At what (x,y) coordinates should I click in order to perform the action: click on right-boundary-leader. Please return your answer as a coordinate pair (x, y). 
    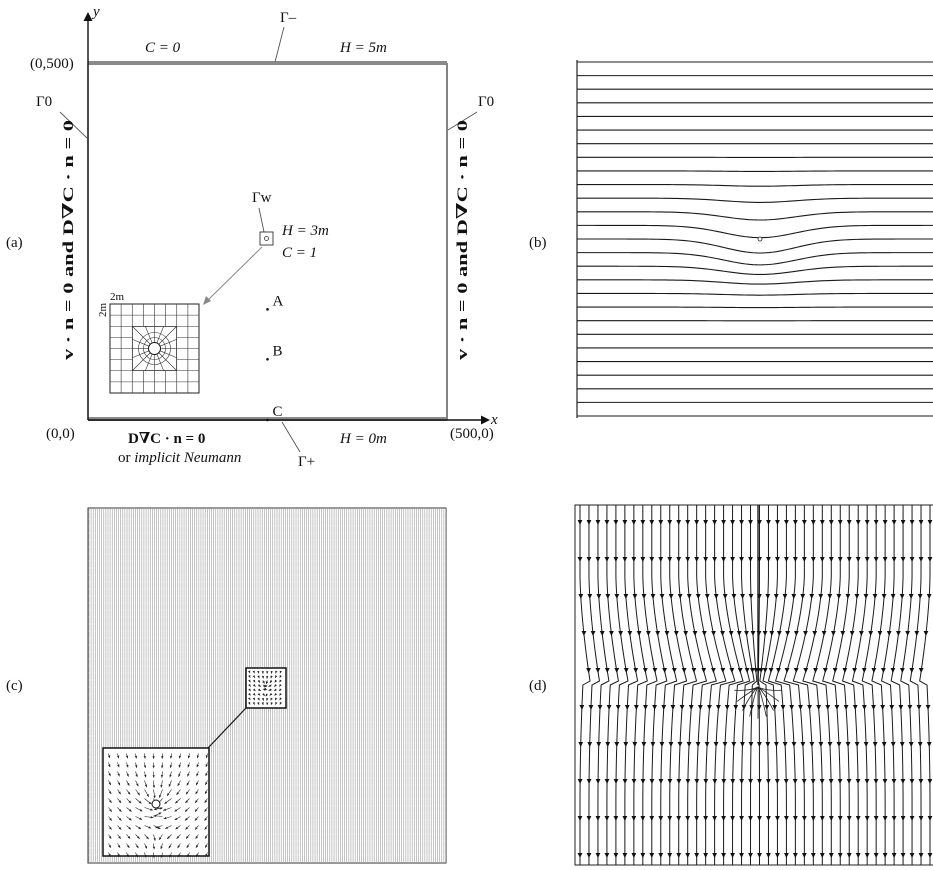
    Looking at the image, I should click on (462, 121).